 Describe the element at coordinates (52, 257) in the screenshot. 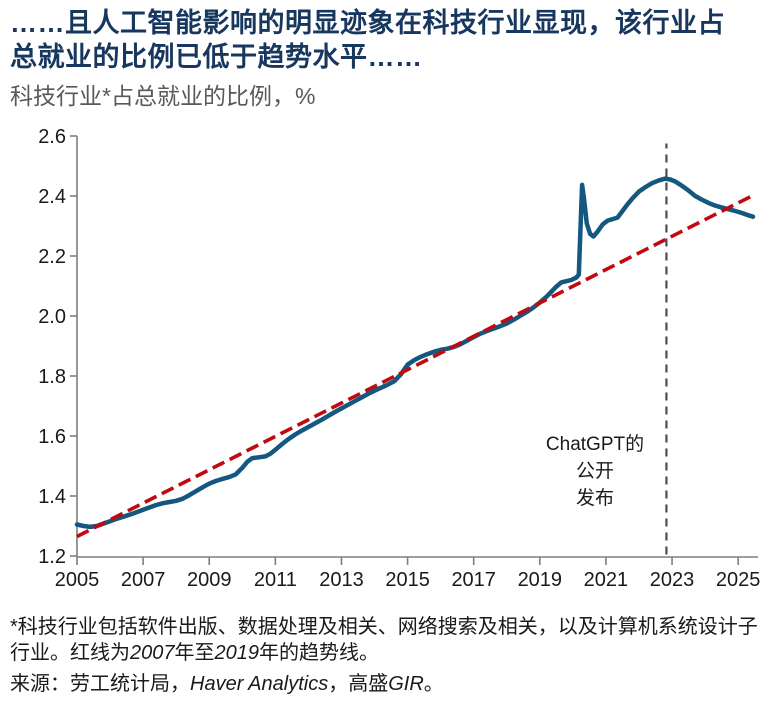

I see `y-tick-label: 2.2` at that location.